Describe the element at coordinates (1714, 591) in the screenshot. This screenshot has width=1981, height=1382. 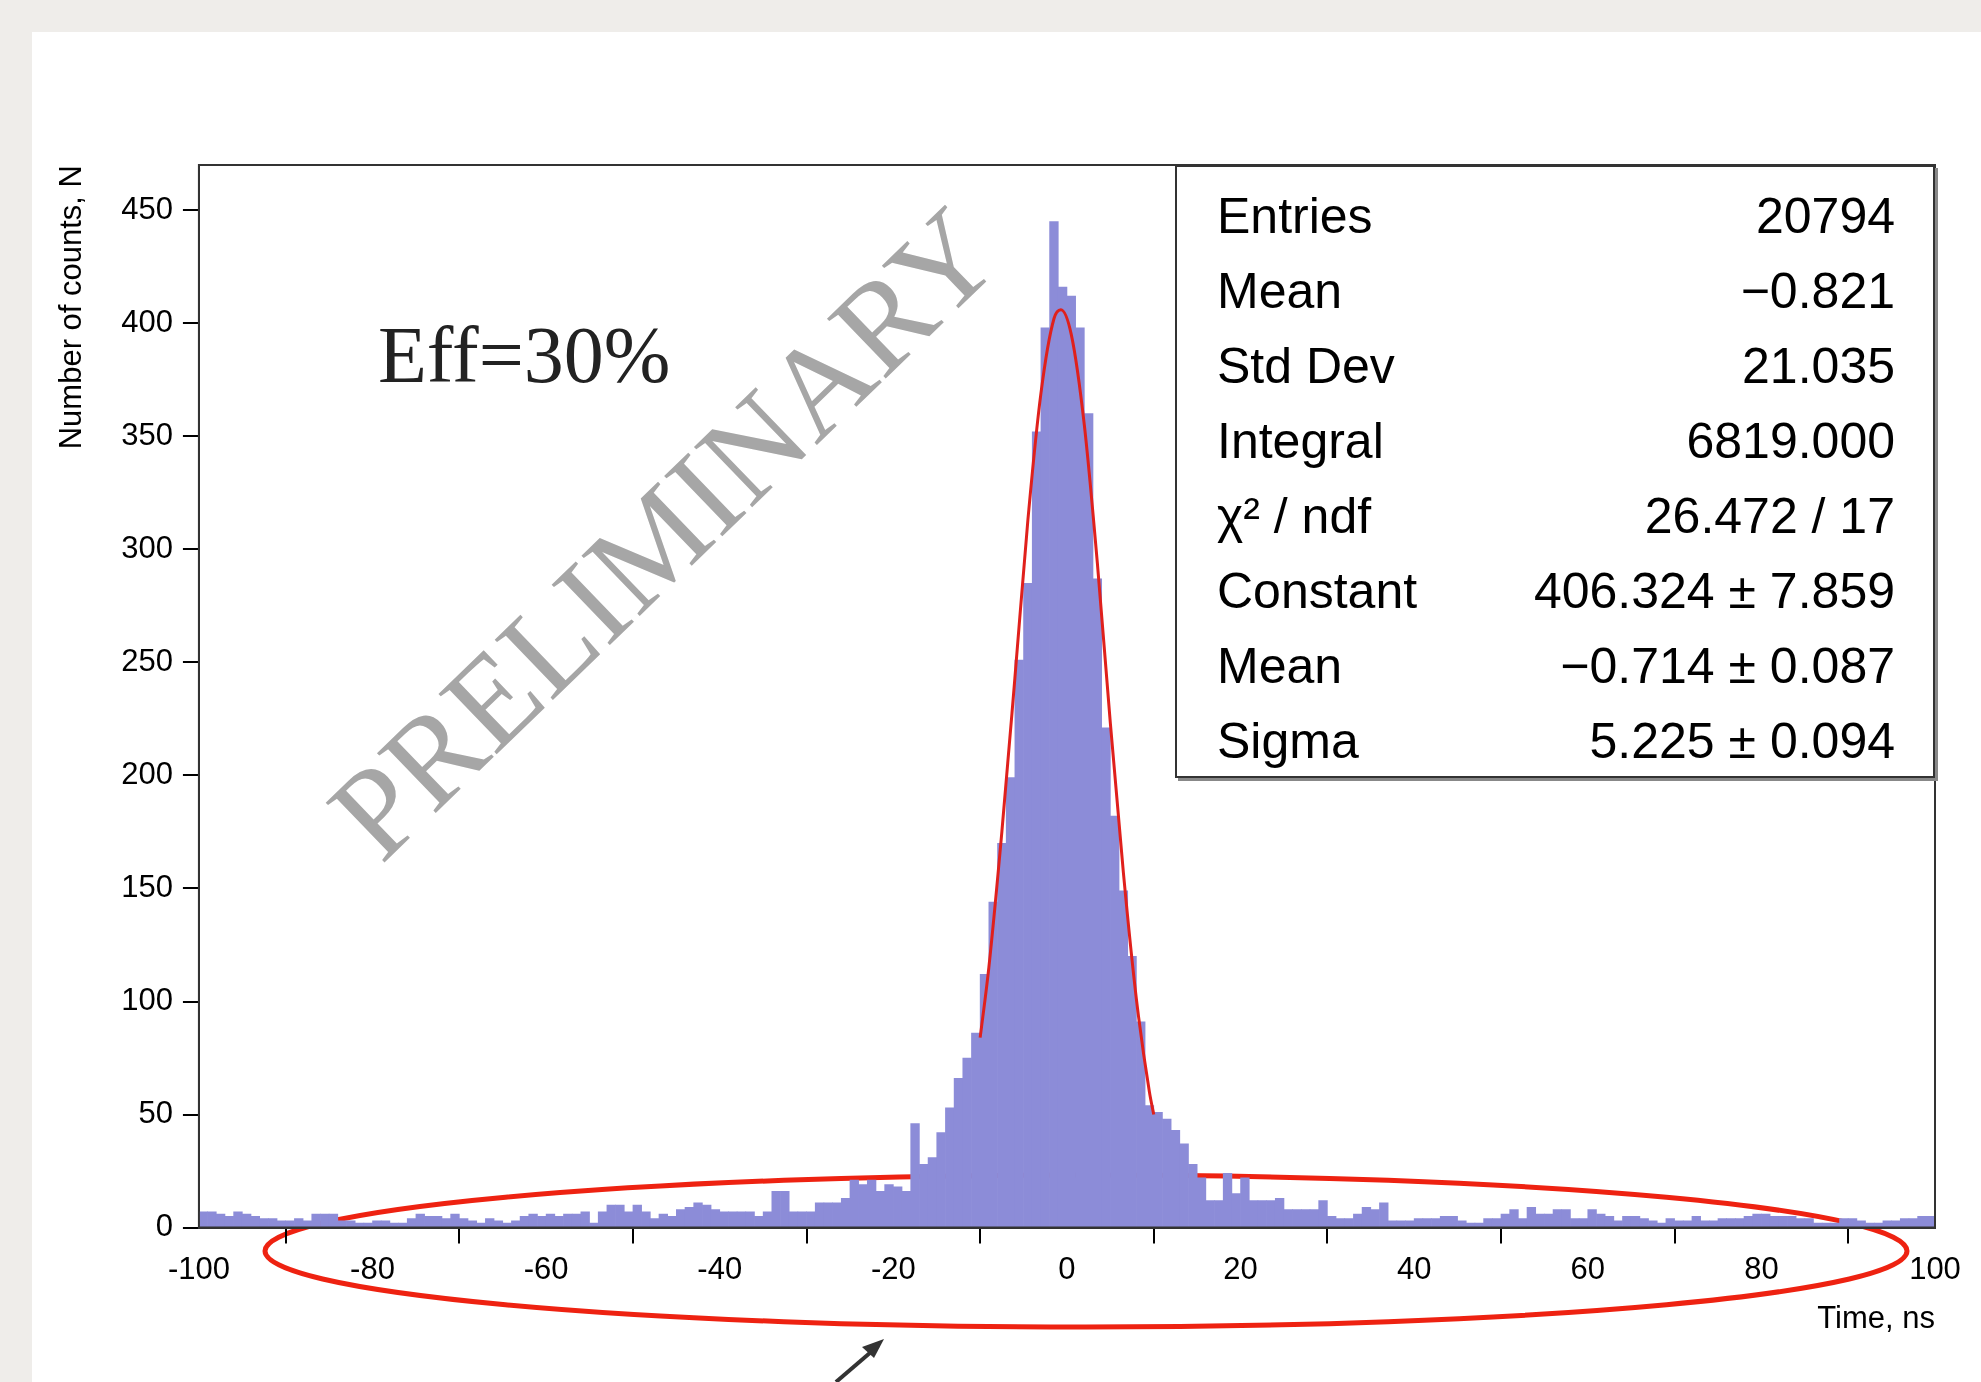
I see `annotation: 406.324 ± 7.859` at that location.